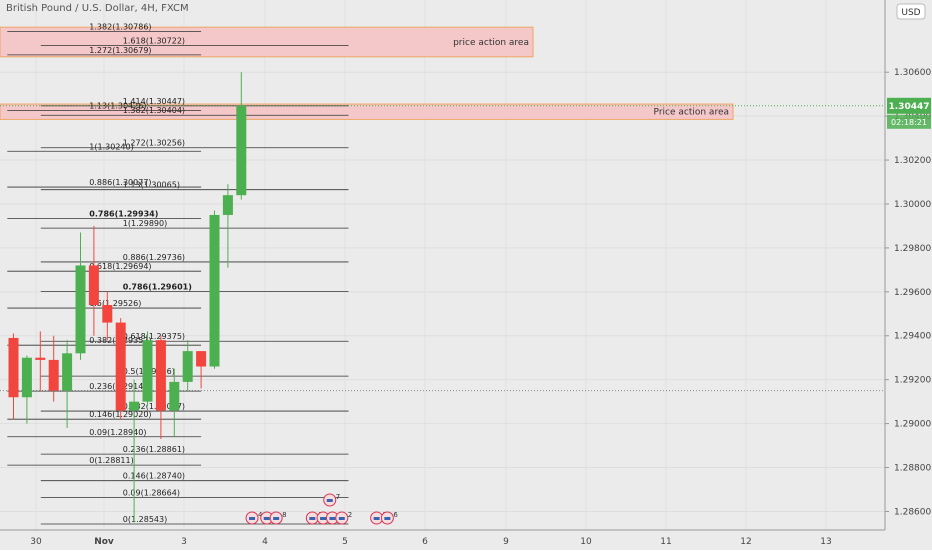  Describe the element at coordinates (111, 146) in the screenshot. I see `fib-a-label: 1(1.30240)` at that location.